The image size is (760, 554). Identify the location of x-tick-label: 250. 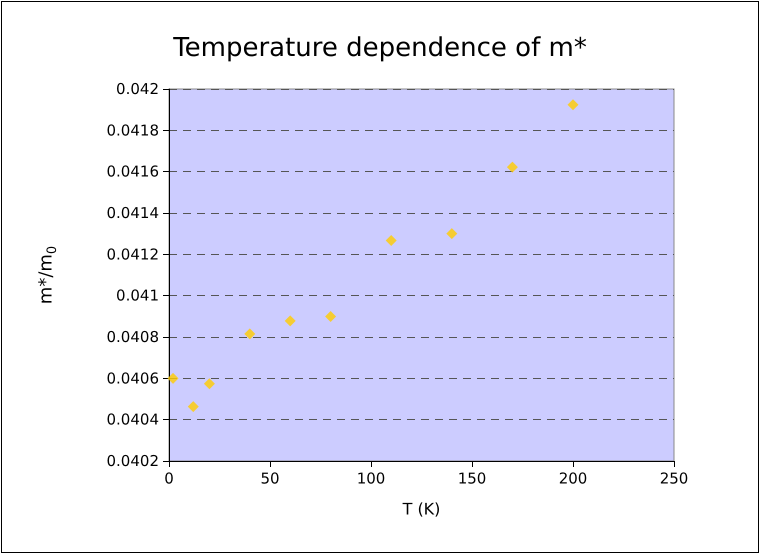
(674, 479).